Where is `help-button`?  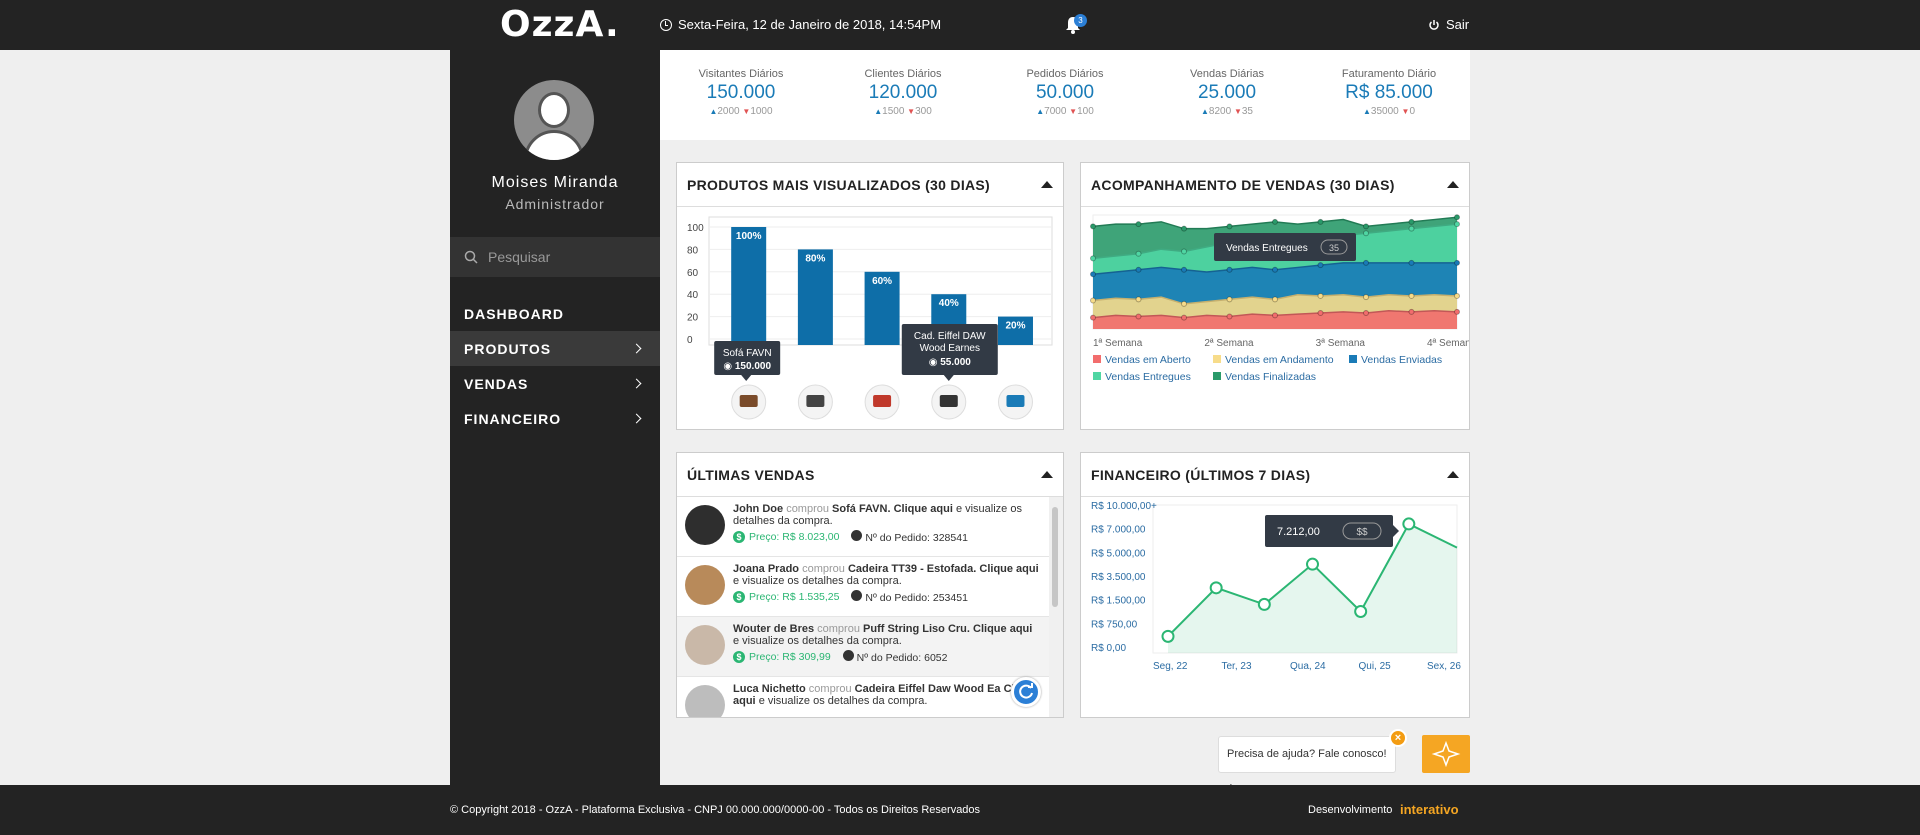 help-button is located at coordinates (1446, 754).